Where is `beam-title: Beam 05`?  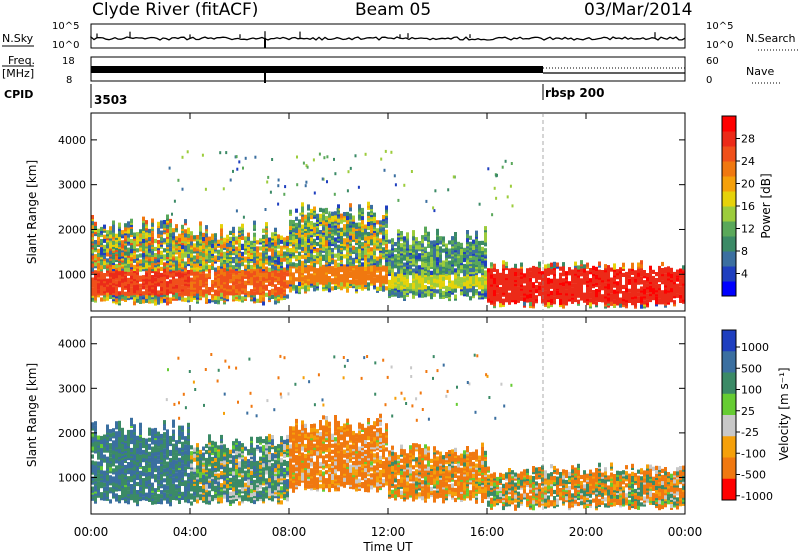
beam-title: Beam 05 is located at coordinates (393, 10).